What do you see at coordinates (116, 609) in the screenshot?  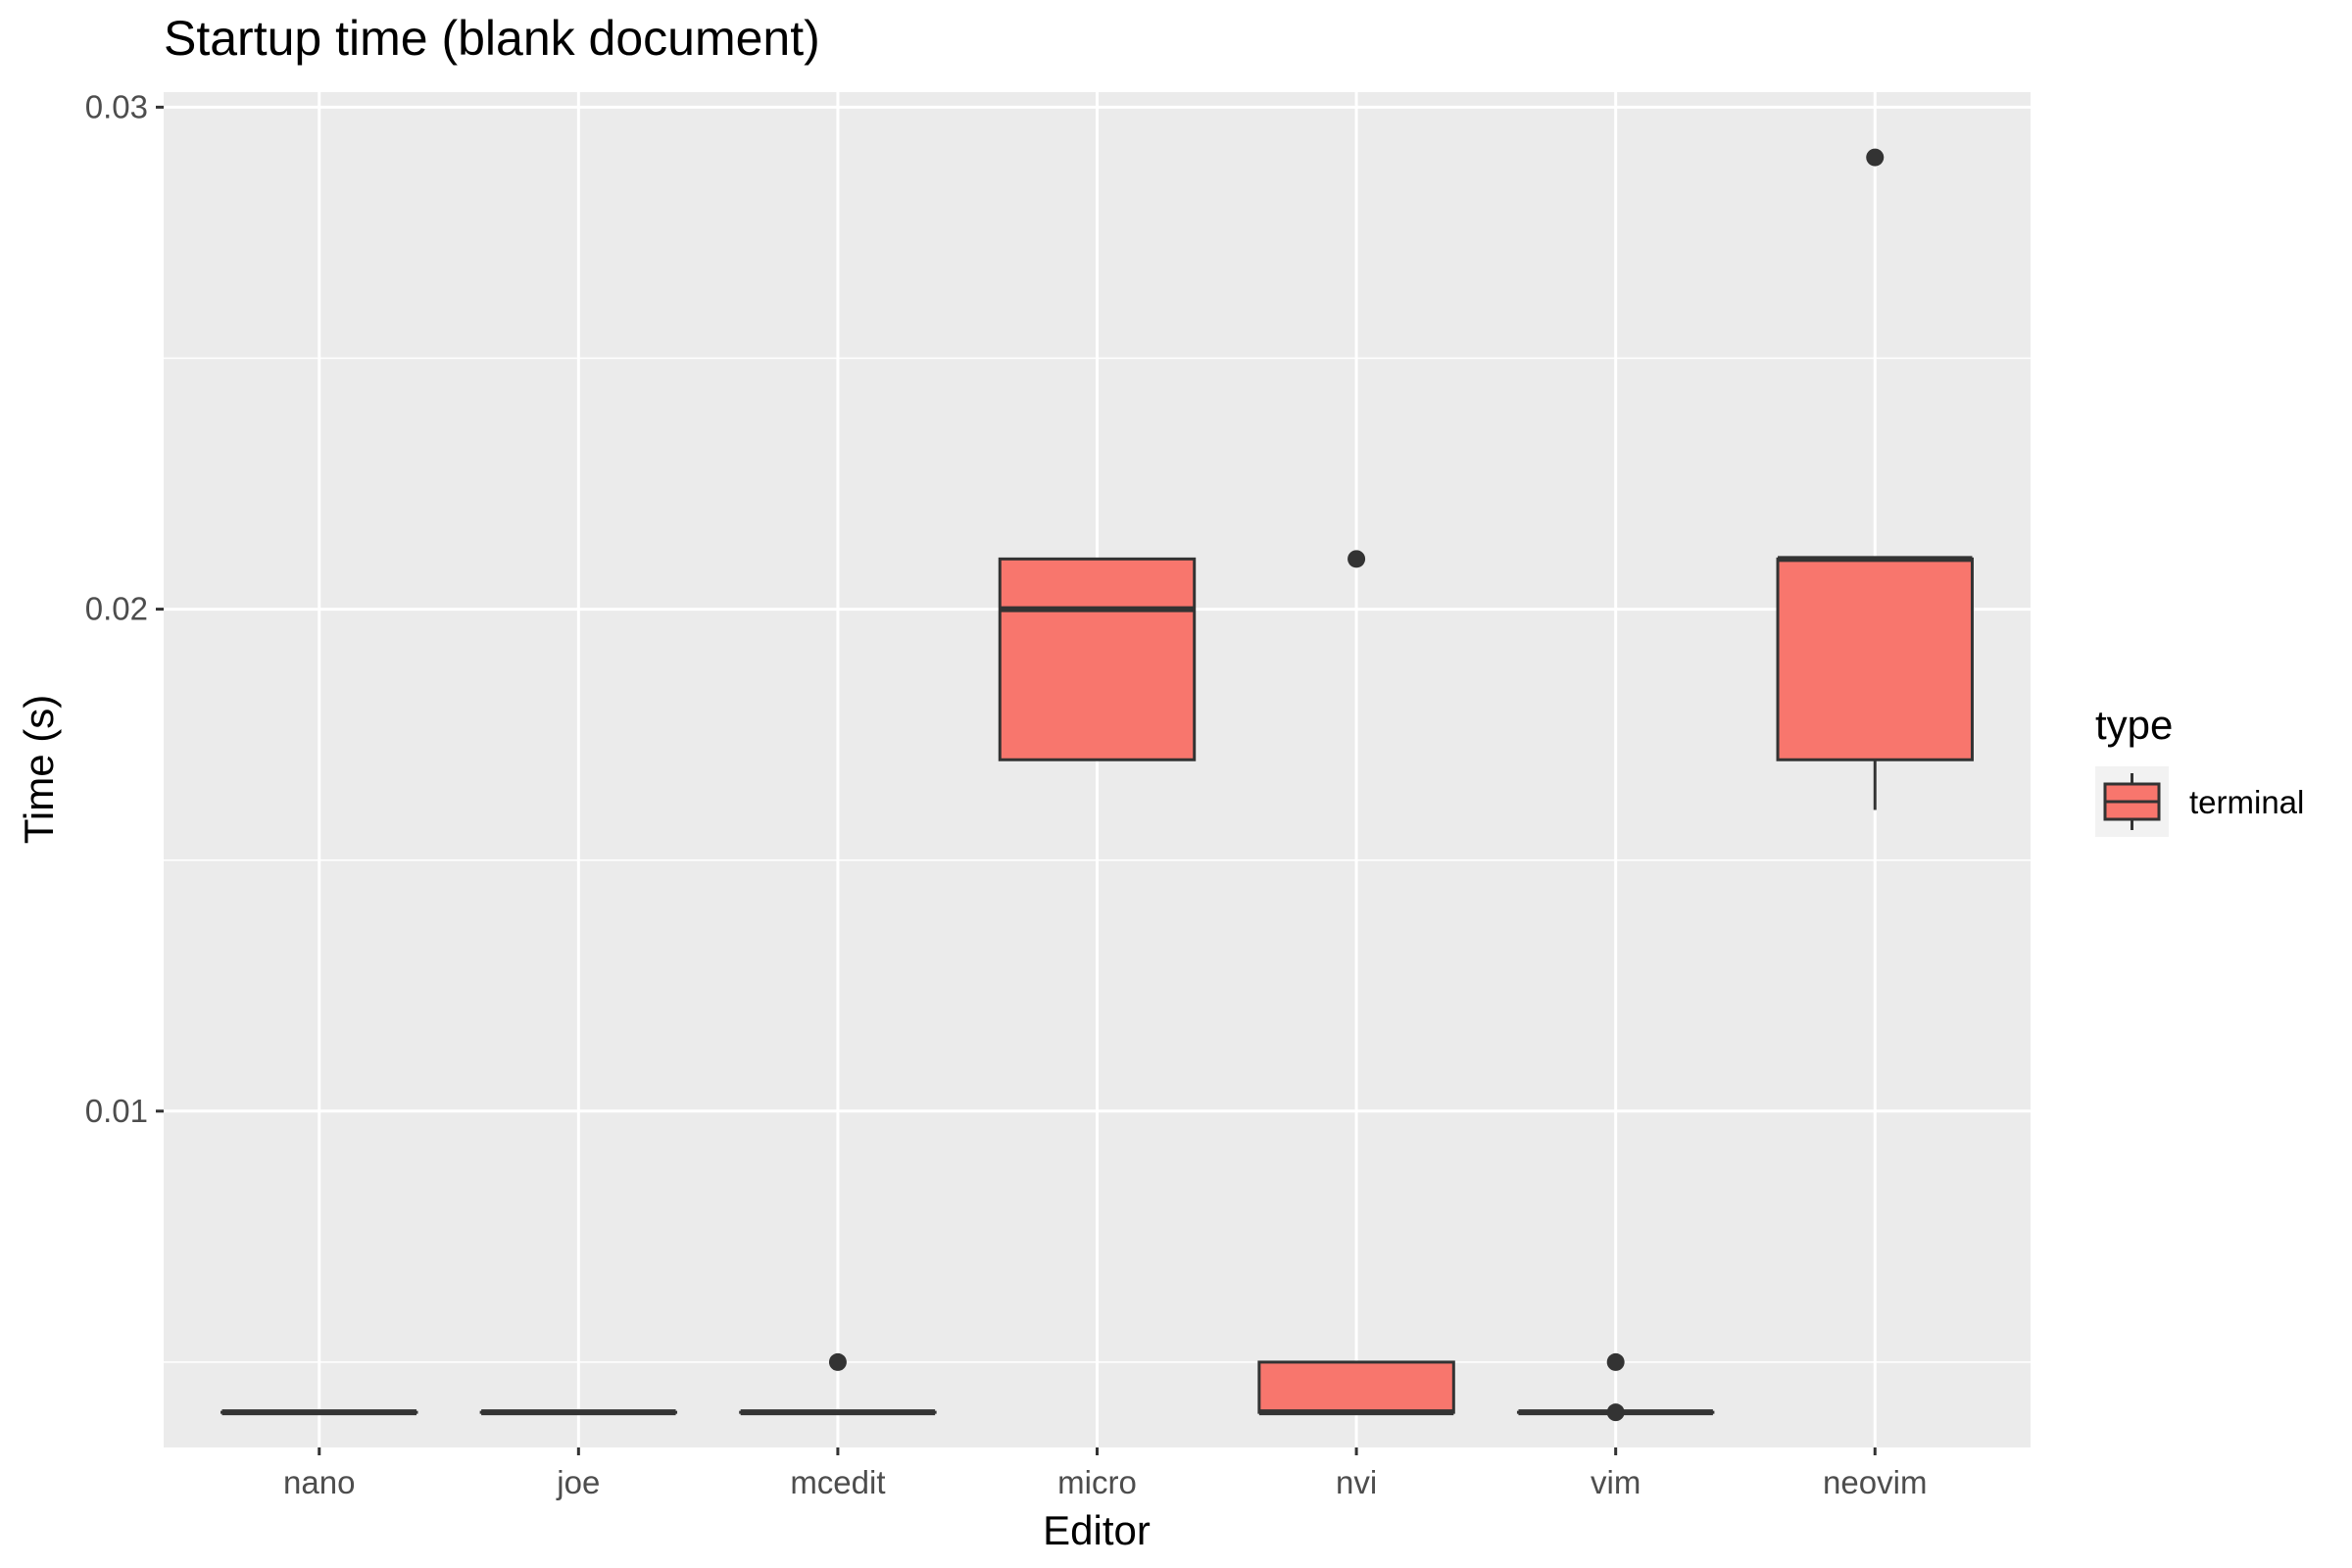 I see `y-tick-label: 0.02` at bounding box center [116, 609].